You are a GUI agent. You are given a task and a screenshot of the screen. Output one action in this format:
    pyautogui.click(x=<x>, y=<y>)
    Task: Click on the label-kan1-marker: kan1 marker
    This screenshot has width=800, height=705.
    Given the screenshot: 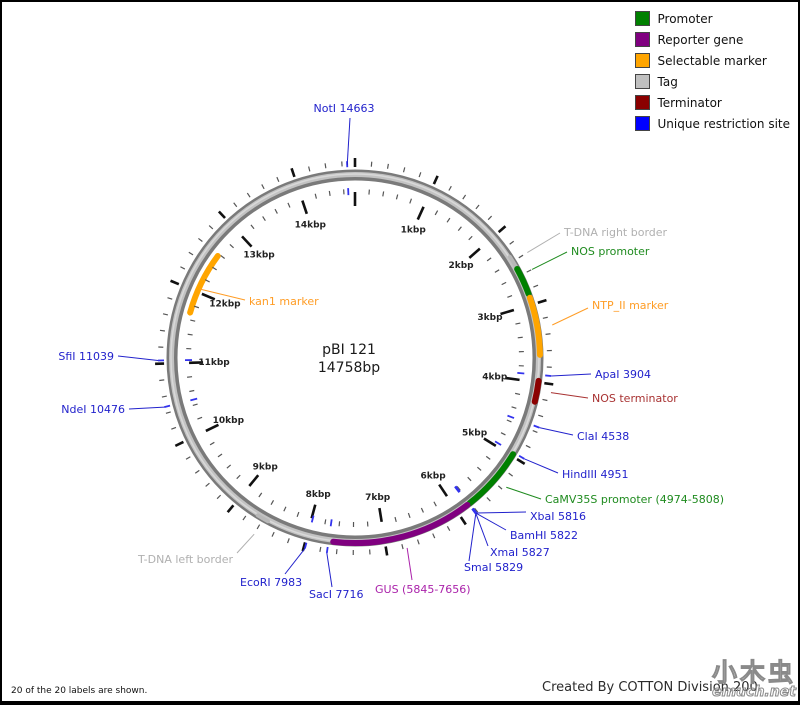 What is the action you would take?
    pyautogui.click(x=284, y=301)
    